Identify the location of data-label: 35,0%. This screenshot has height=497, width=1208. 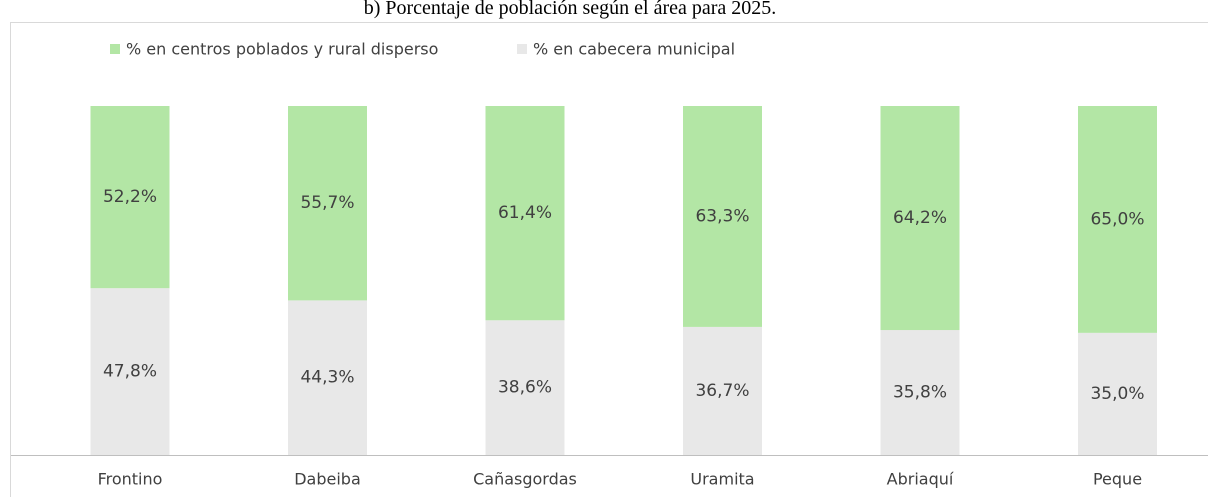
(1117, 394).